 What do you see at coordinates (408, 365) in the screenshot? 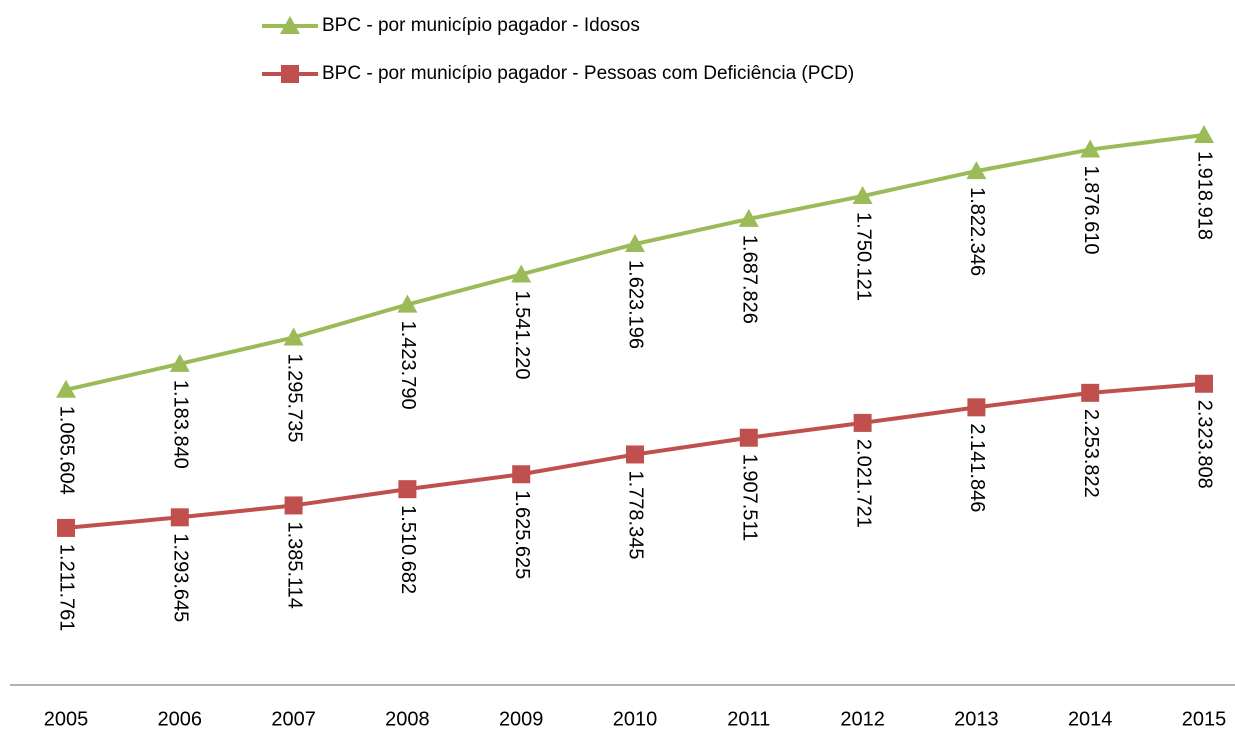
I see `data-label: 1.423.790` at bounding box center [408, 365].